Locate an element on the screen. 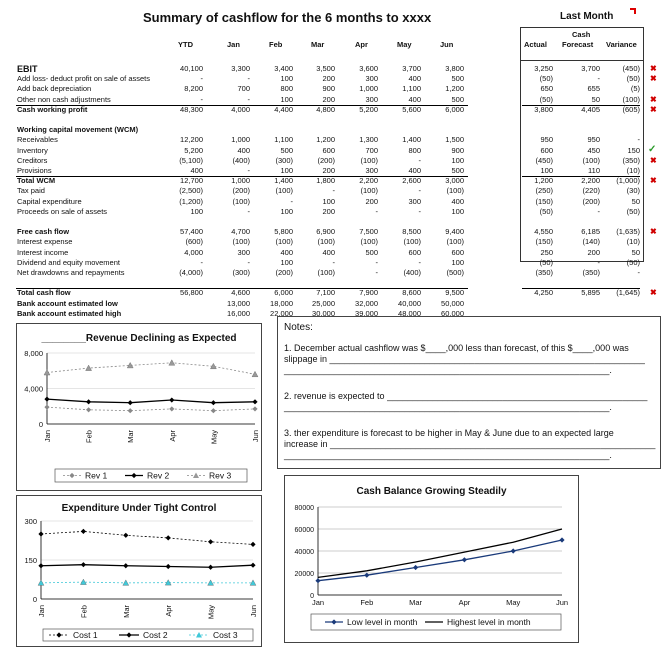 Image resolution: width=667 pixels, height=652 pixels. legend-label: Rev 1 is located at coordinates (96, 476).